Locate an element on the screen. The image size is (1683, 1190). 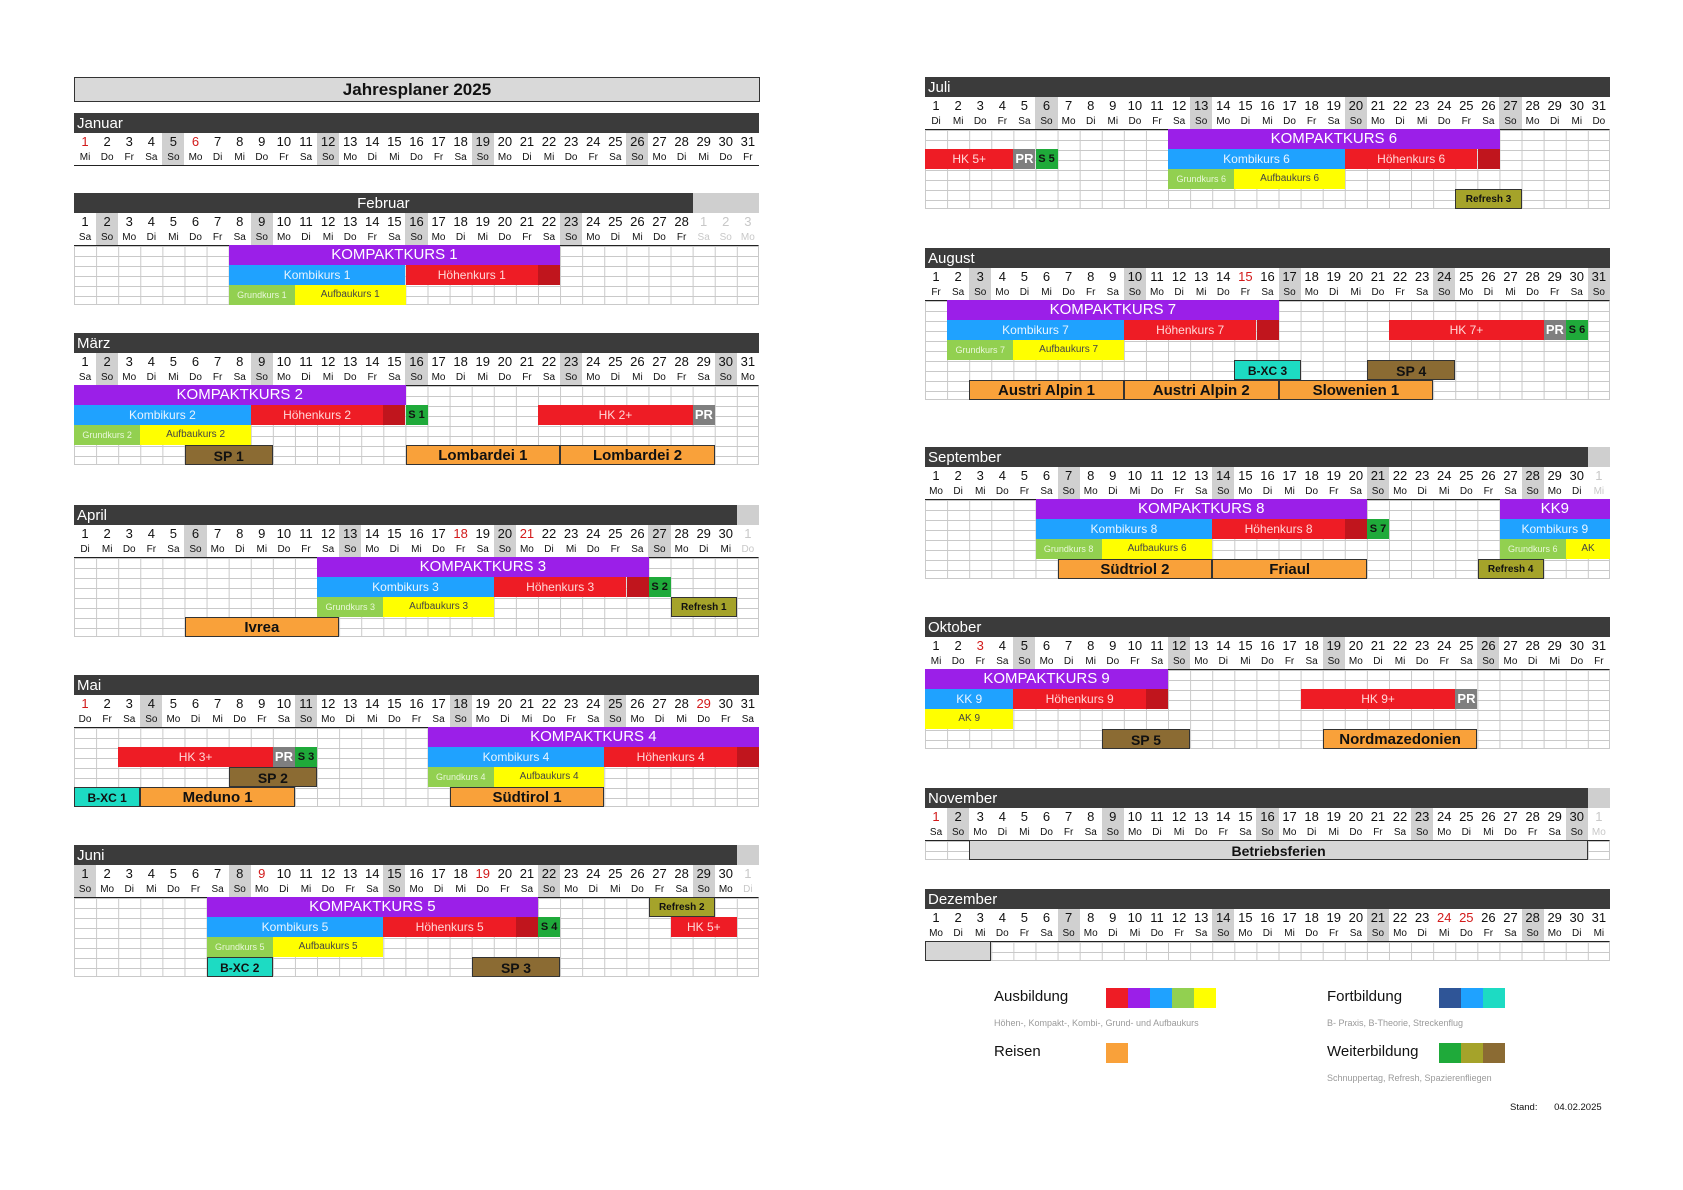
event-reise: Ivrea is located at coordinates (262, 627).